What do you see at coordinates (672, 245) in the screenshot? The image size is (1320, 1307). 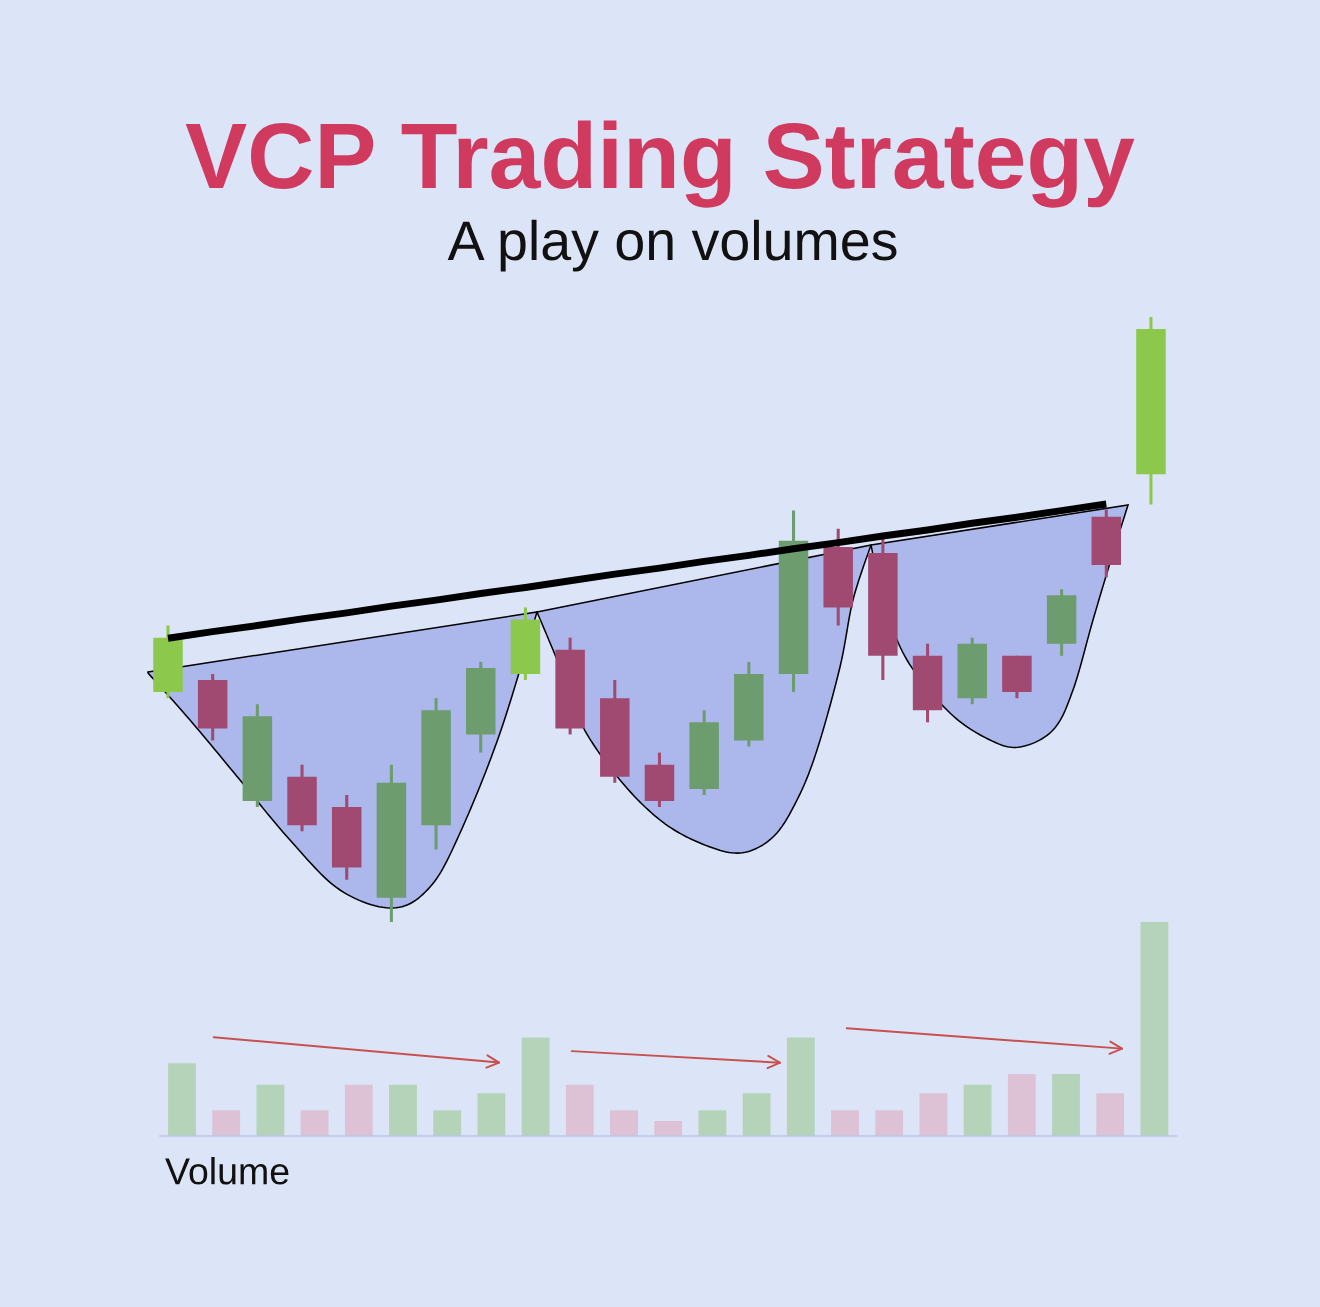 I see `chart-subtitle: A play on volumes` at bounding box center [672, 245].